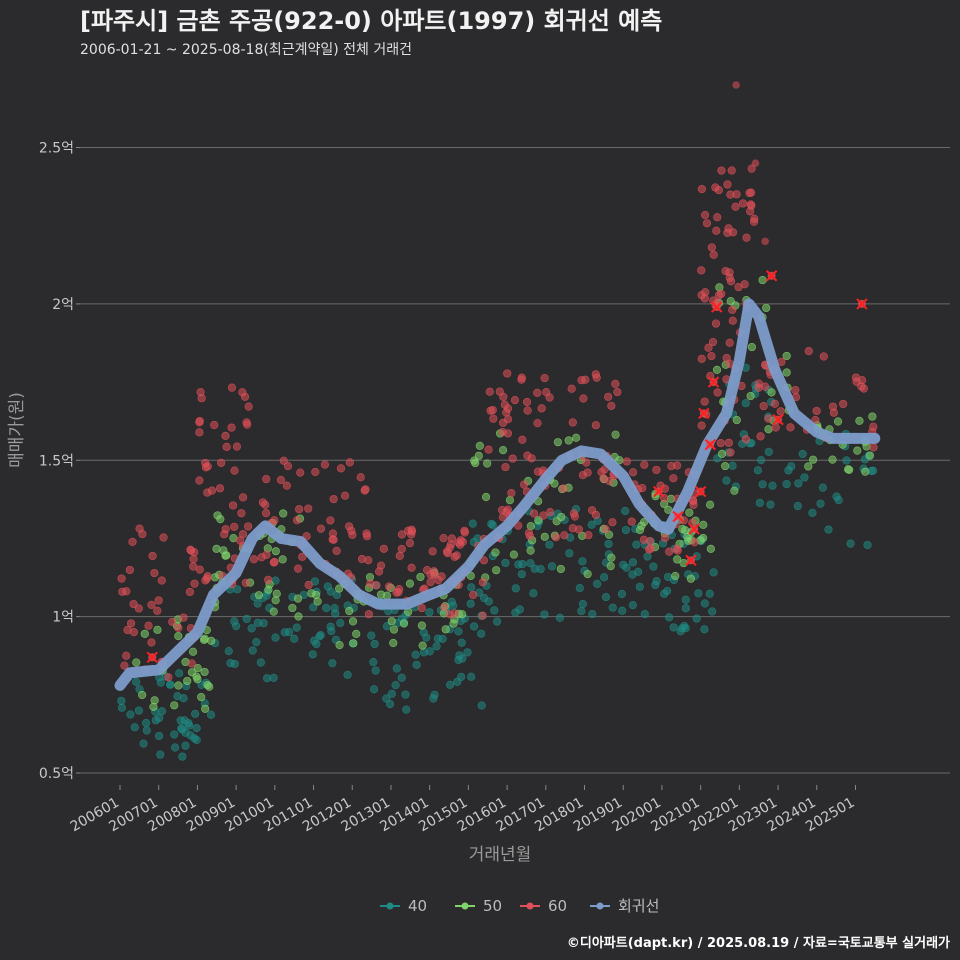  Describe the element at coordinates (56, 774) in the screenshot. I see `y-tick-label: 0.5억` at that location.